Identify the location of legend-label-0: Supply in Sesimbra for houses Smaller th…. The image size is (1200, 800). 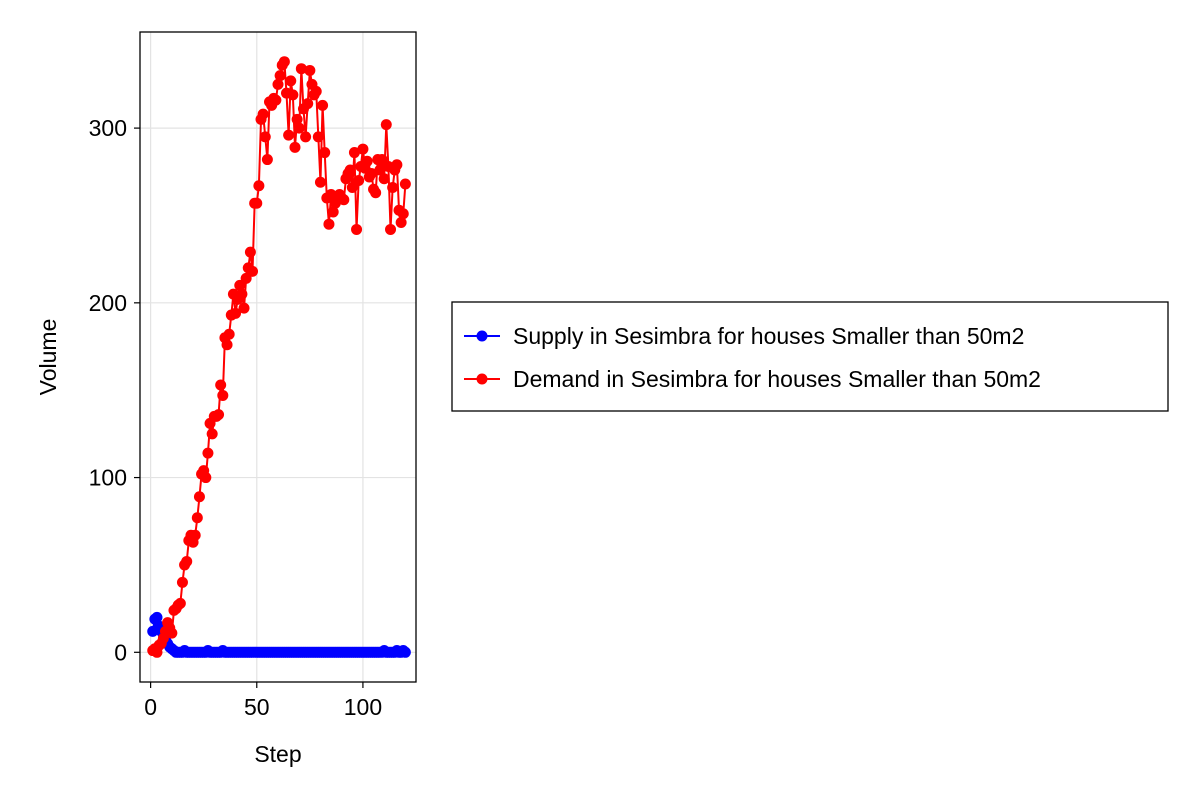
(768, 336).